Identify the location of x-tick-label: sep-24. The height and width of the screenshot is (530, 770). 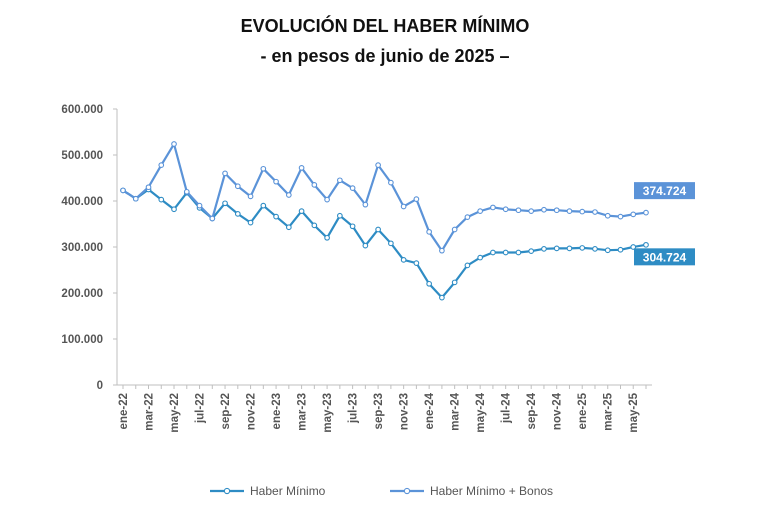
(532, 410).